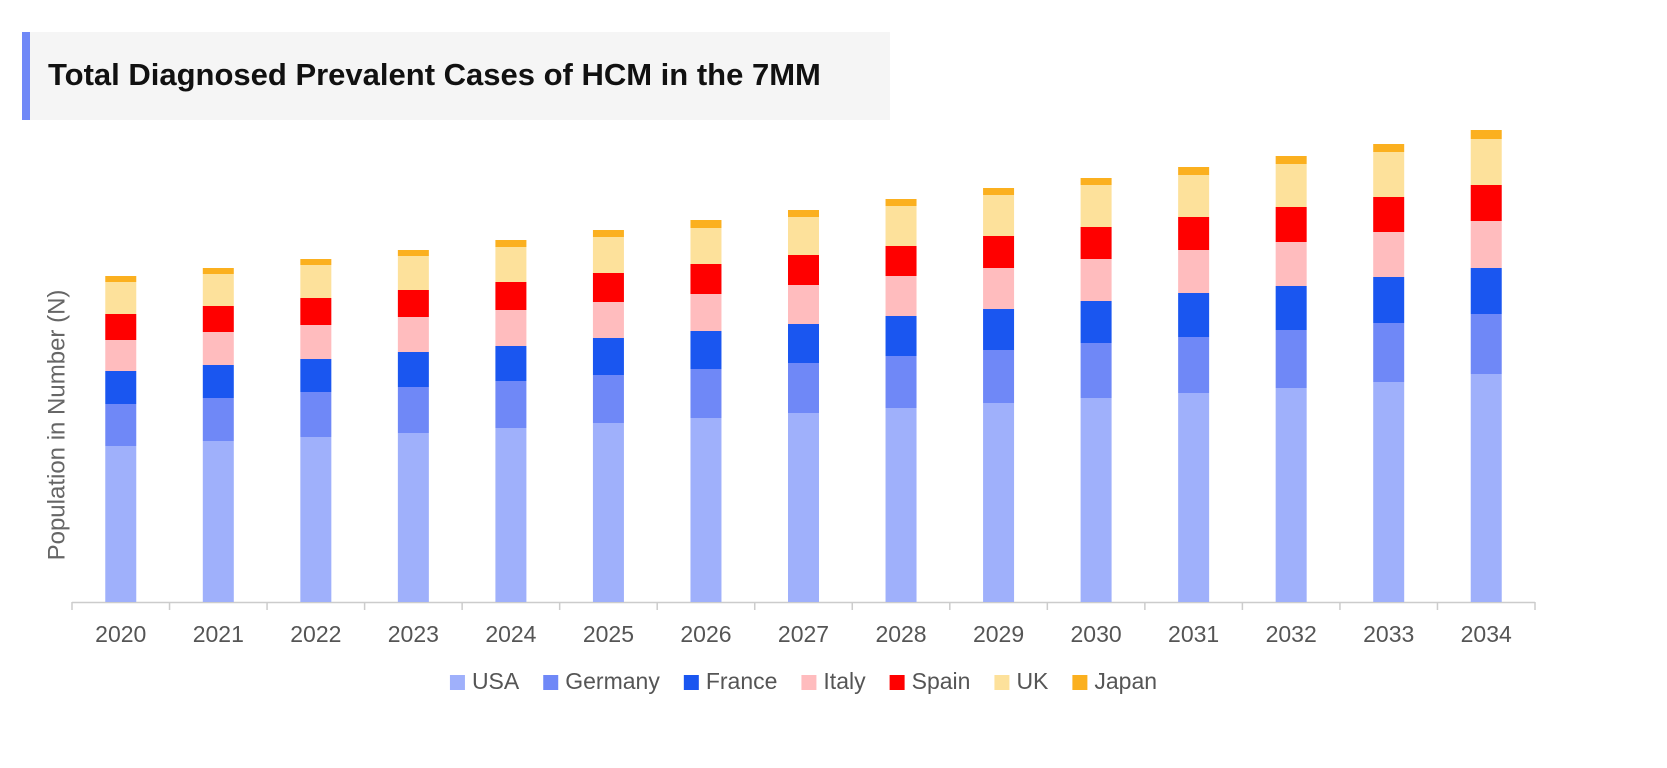  I want to click on x-tick-label: 2021, so click(218, 634).